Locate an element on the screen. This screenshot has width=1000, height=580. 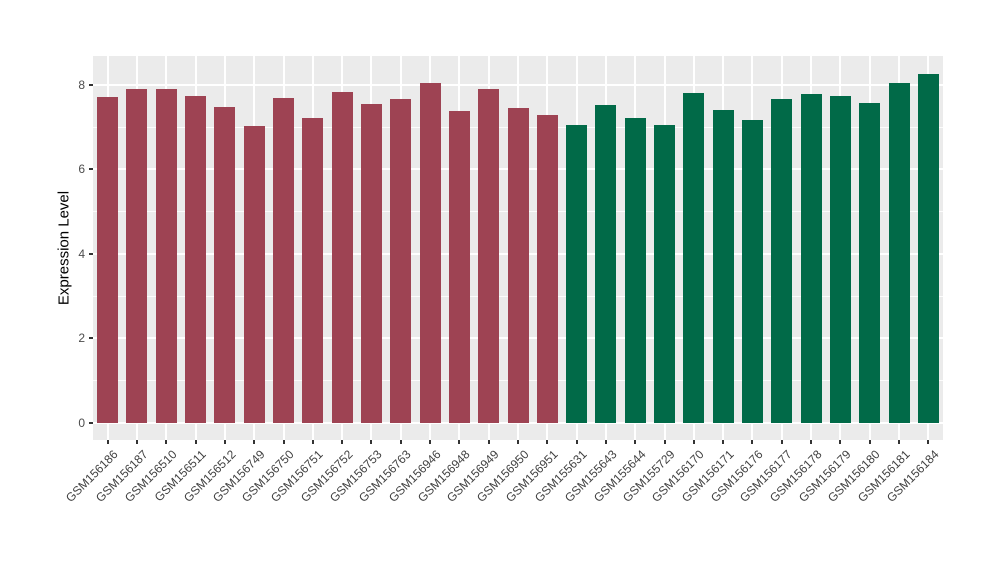
bar-GSM156749 is located at coordinates (254, 274).